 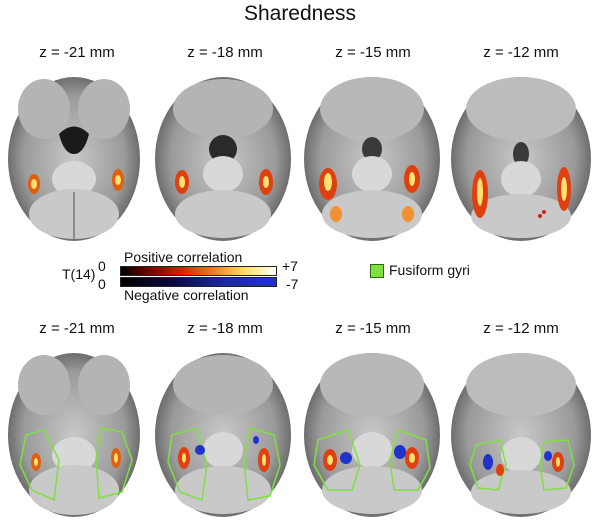 I want to click on fusiform-label: Fusiform gyri, so click(x=429, y=270).